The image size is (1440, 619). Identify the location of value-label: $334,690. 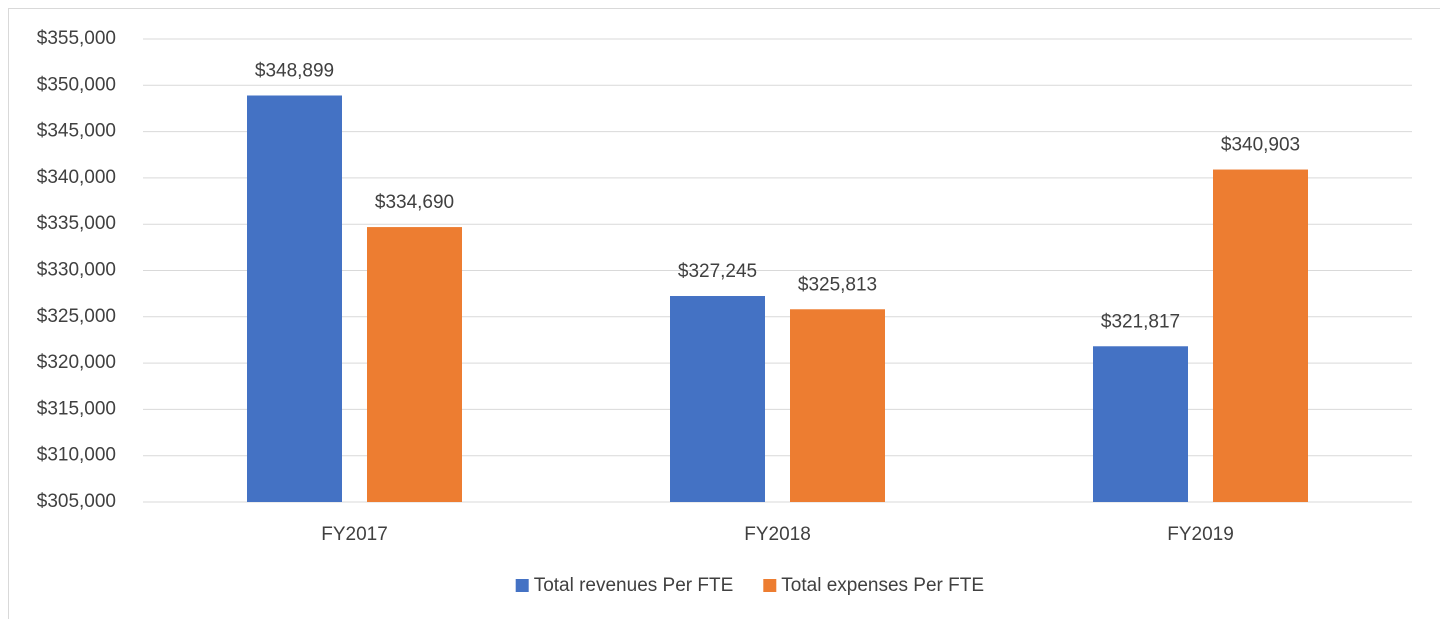
(414, 202).